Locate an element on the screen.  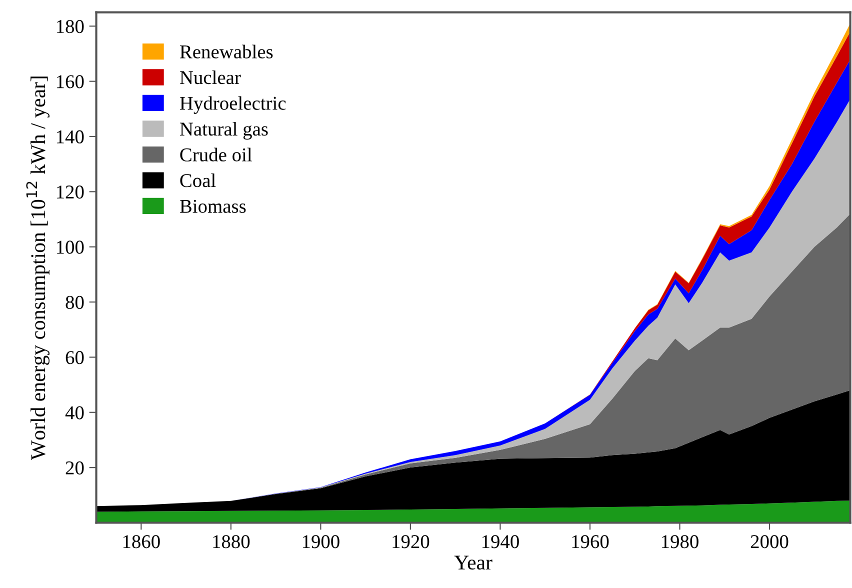
x-axis-title: Year is located at coordinates (473, 563).